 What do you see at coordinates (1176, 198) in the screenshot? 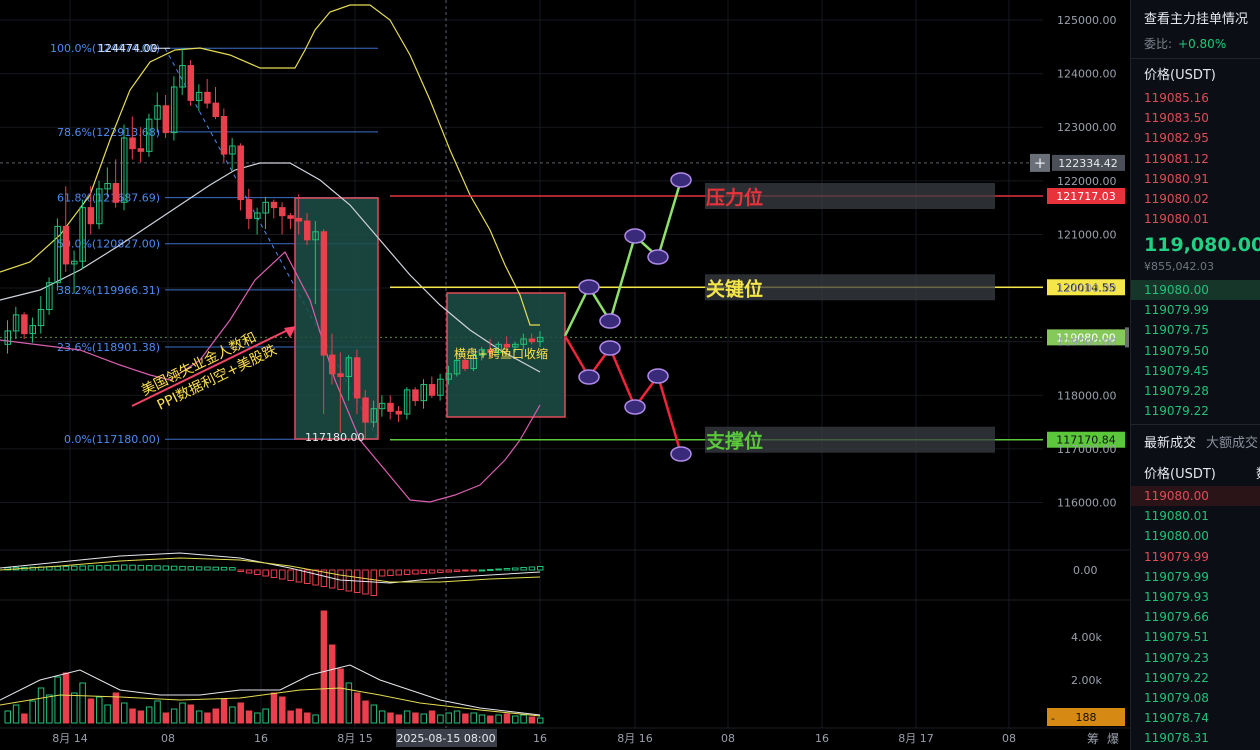
I see `ask-row: 119080.02` at bounding box center [1176, 198].